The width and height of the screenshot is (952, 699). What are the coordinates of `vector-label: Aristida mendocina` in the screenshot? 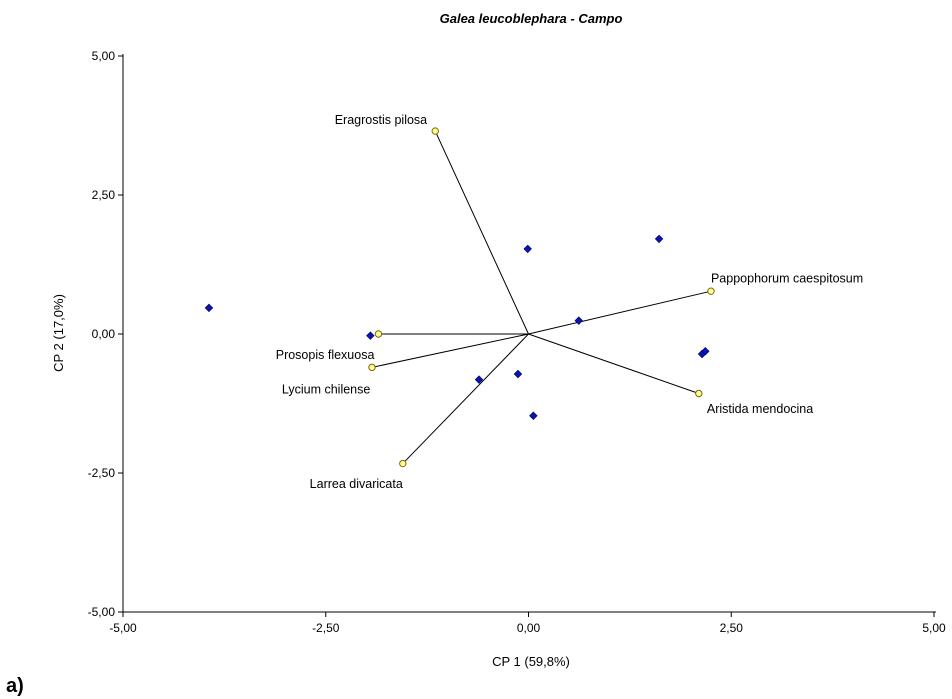 It's located at (760, 409).